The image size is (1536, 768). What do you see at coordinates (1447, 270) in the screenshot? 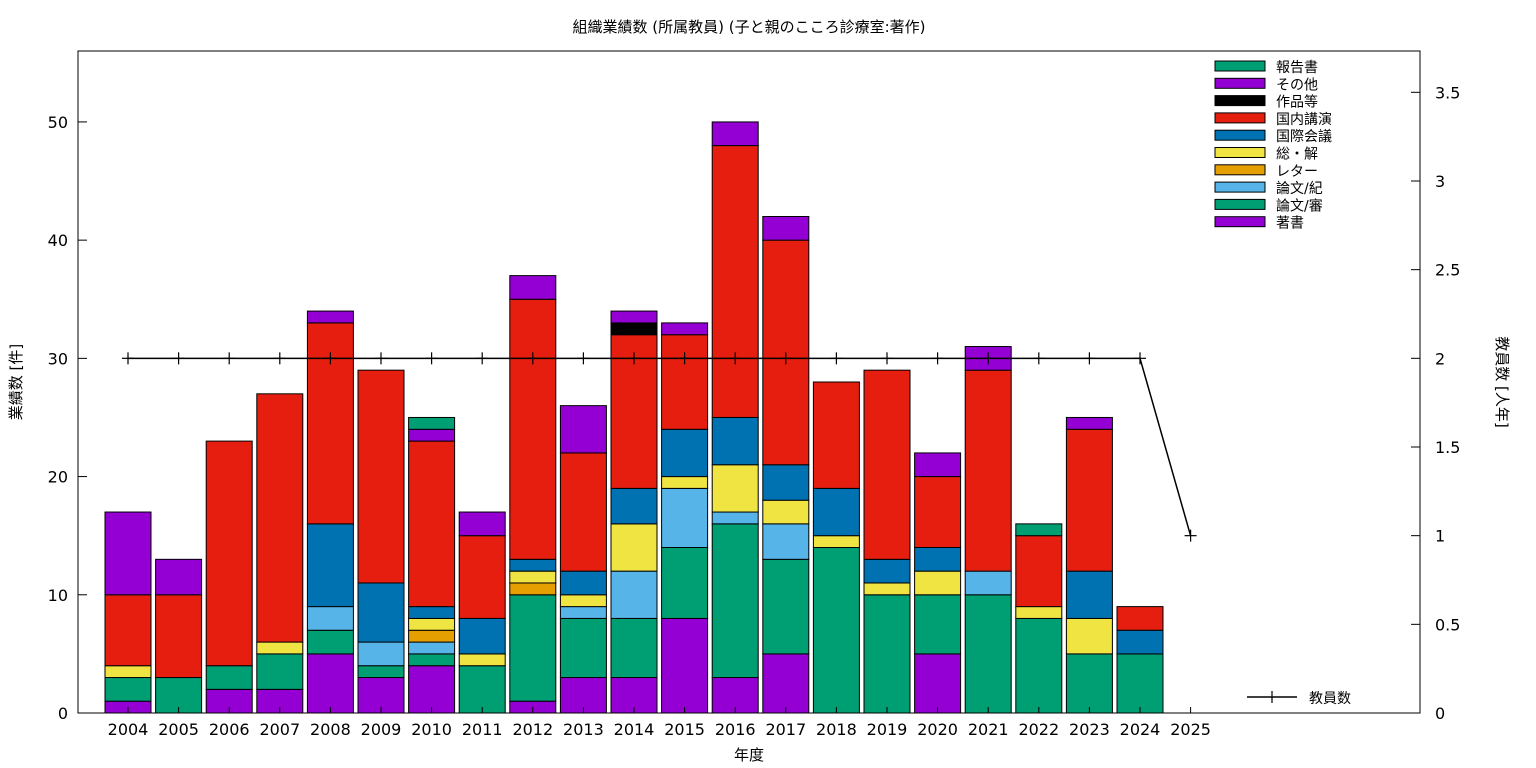
I see `y2-tick-label: 2.5` at bounding box center [1447, 270].